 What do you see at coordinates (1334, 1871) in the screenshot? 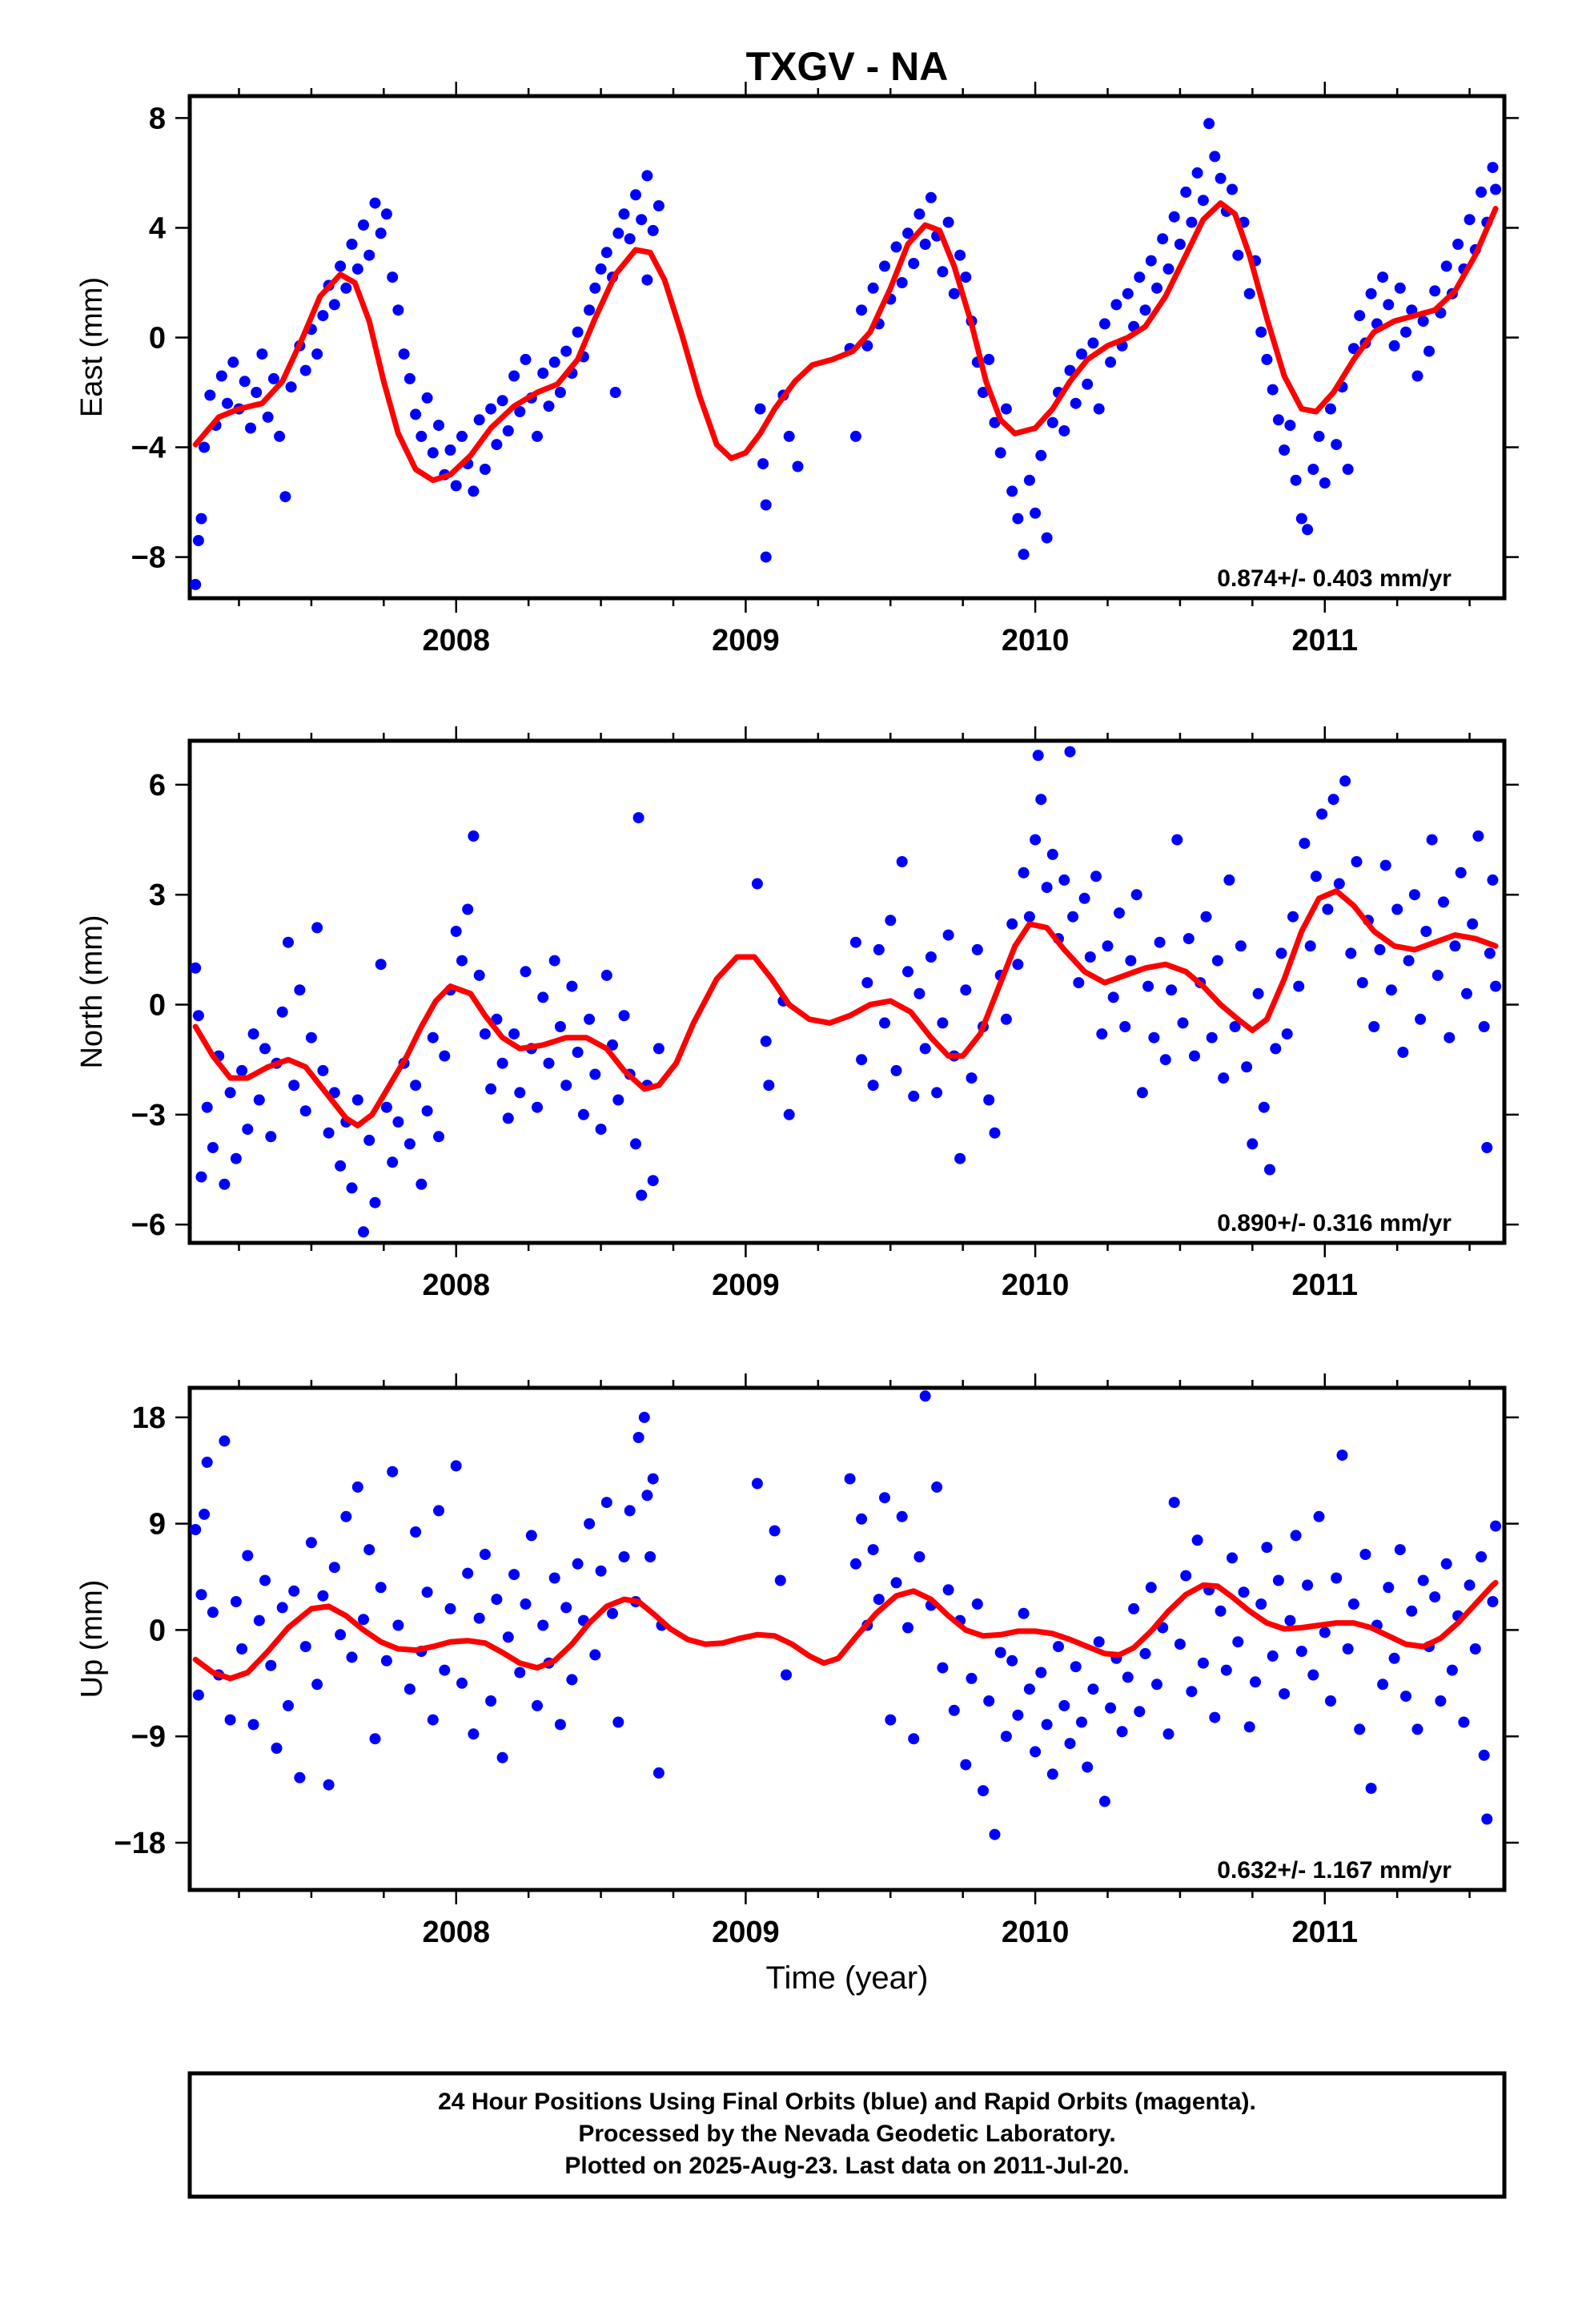
I see `up-rate-label: 0.632+/- 1.167 mm/yr` at bounding box center [1334, 1871].